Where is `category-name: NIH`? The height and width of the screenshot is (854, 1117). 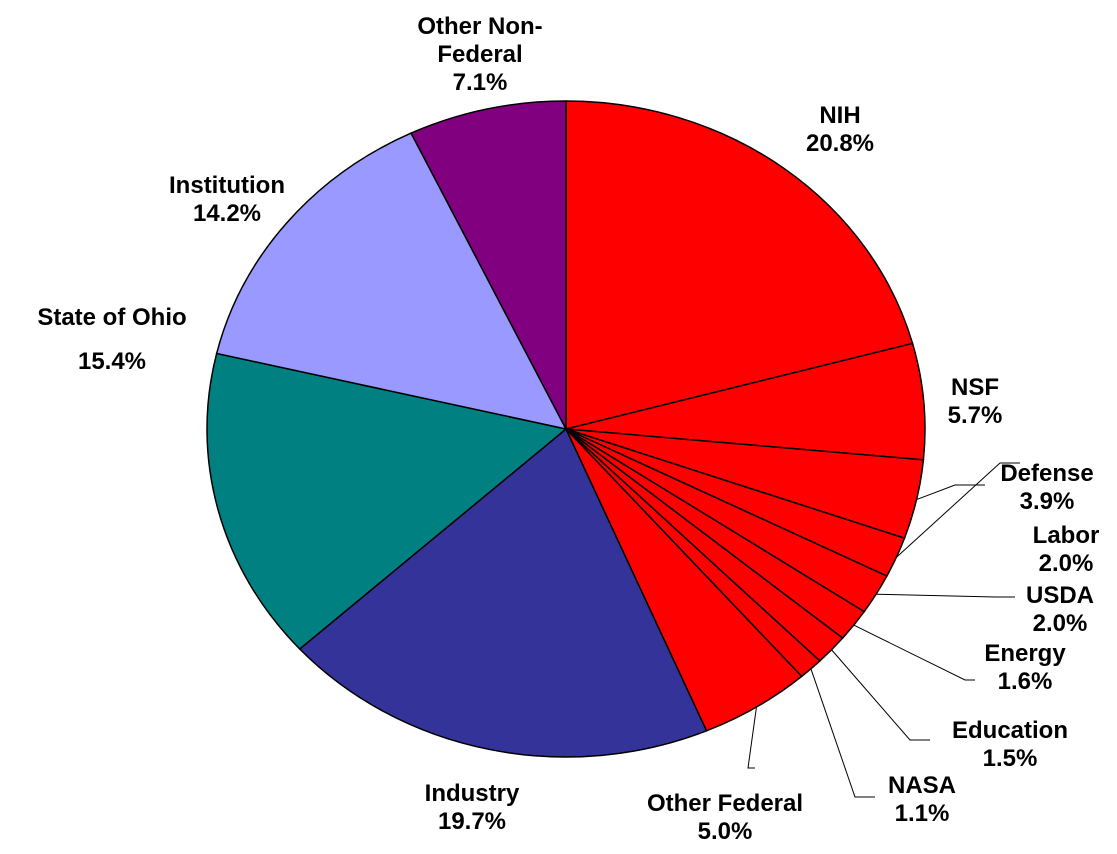
category-name: NIH is located at coordinates (840, 115).